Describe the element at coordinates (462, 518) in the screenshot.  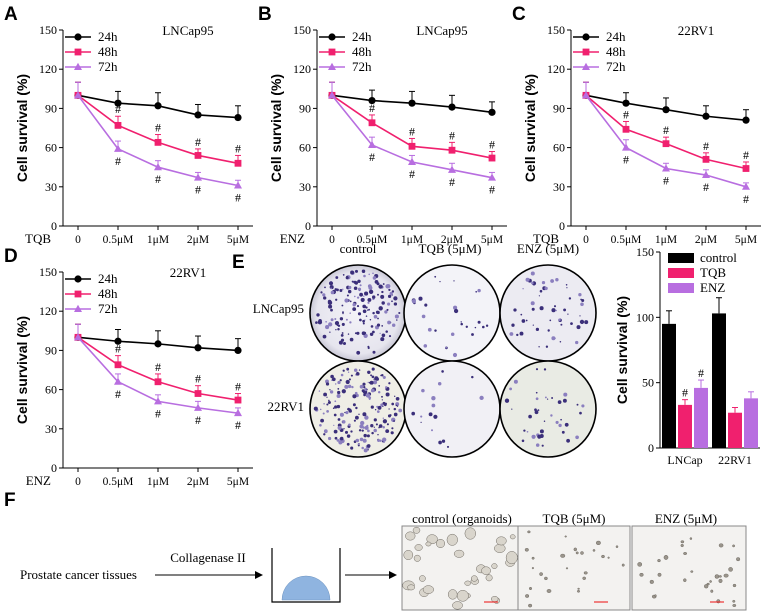
I see `image-label-control-organoids: control (organoids)` at that location.